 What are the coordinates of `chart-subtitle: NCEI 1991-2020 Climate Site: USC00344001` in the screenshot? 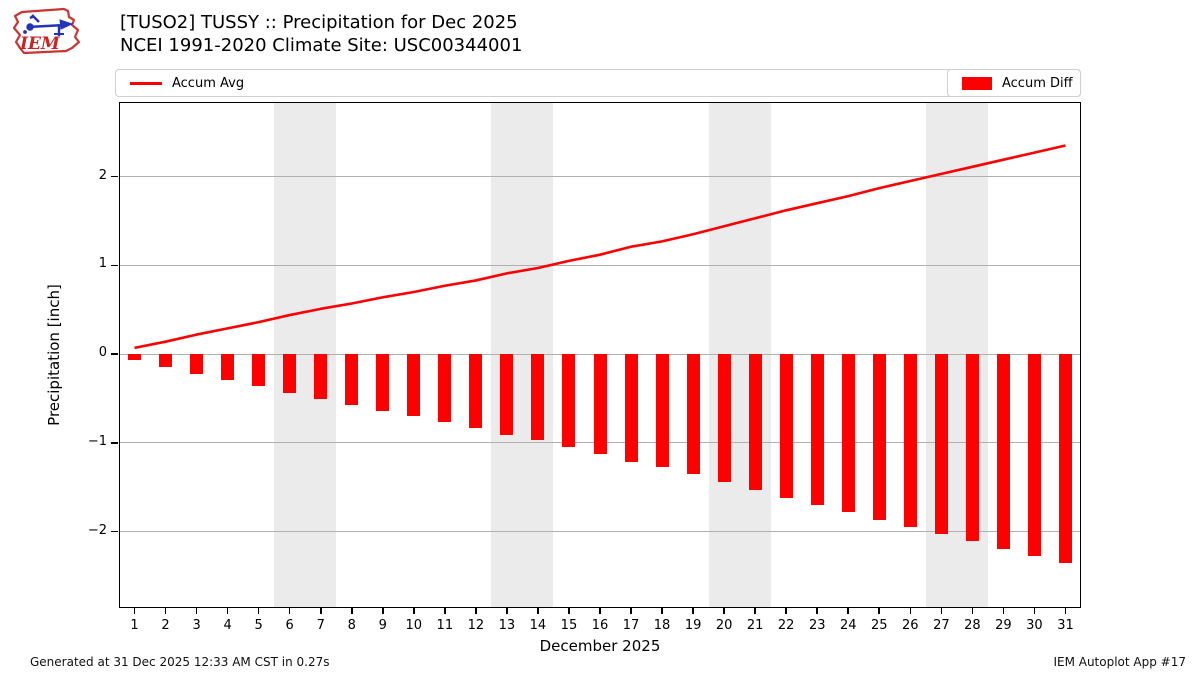 It's located at (321, 45).